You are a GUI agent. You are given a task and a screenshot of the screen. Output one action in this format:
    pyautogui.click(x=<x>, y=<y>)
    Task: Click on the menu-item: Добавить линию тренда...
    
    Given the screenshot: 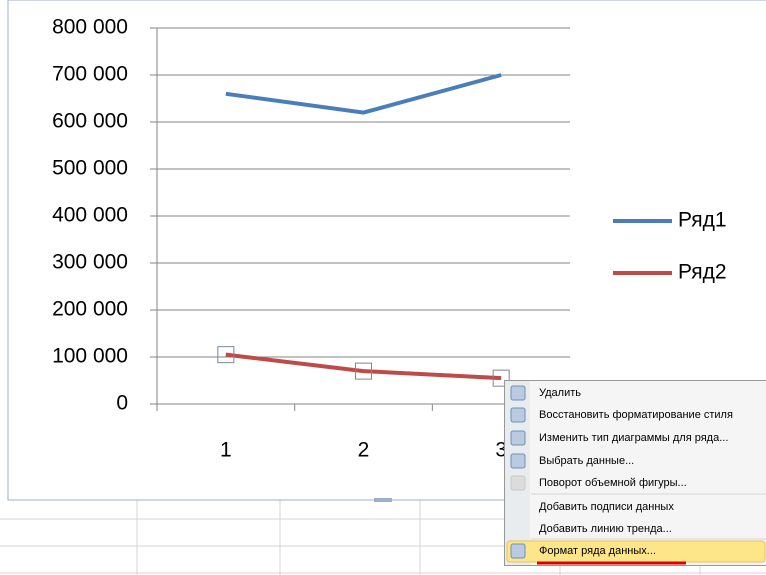 What is the action you would take?
    pyautogui.click(x=605, y=529)
    